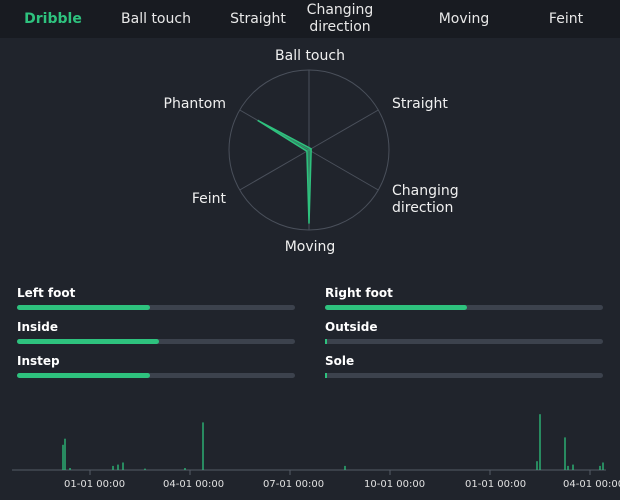 The image size is (620, 500). What do you see at coordinates (310, 247) in the screenshot?
I see `radar-label-moving: Moving` at bounding box center [310, 247].